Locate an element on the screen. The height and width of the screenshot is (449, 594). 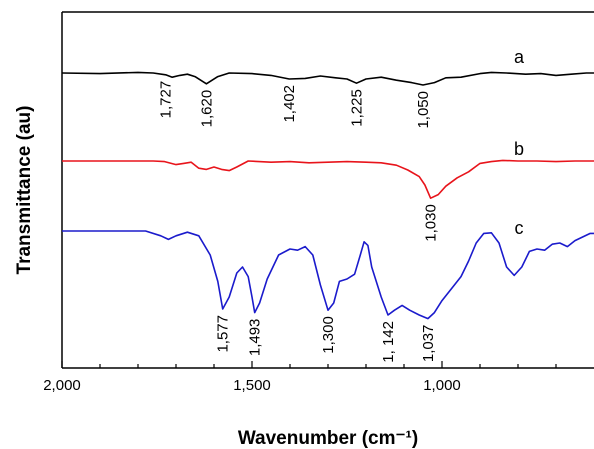
series-b-label: b is located at coordinates (519, 149).